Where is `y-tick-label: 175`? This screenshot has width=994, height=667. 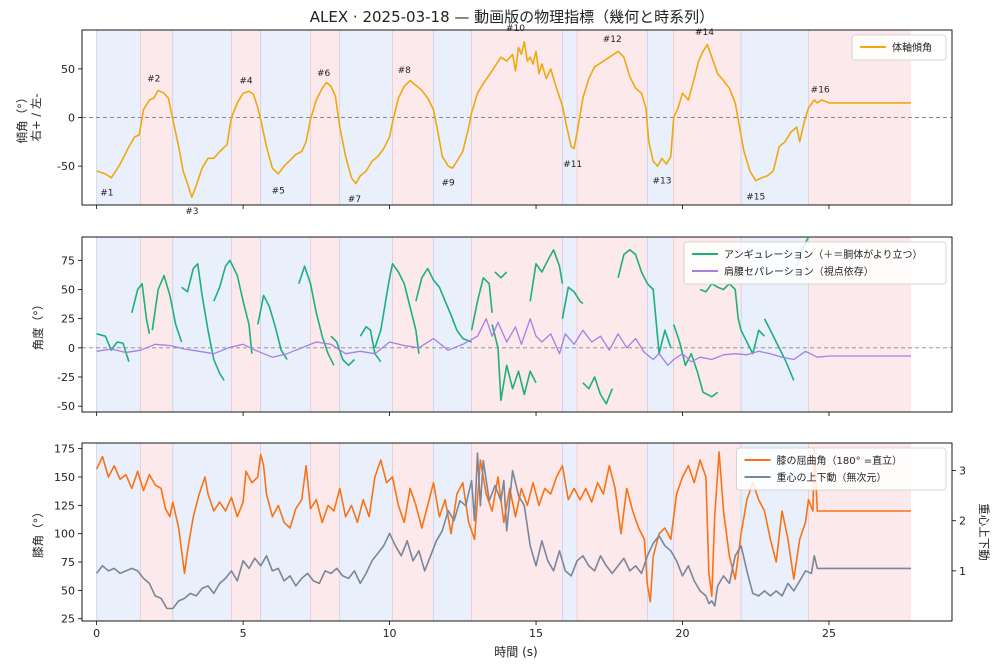
y-tick-label: 175 is located at coordinates (64, 449).